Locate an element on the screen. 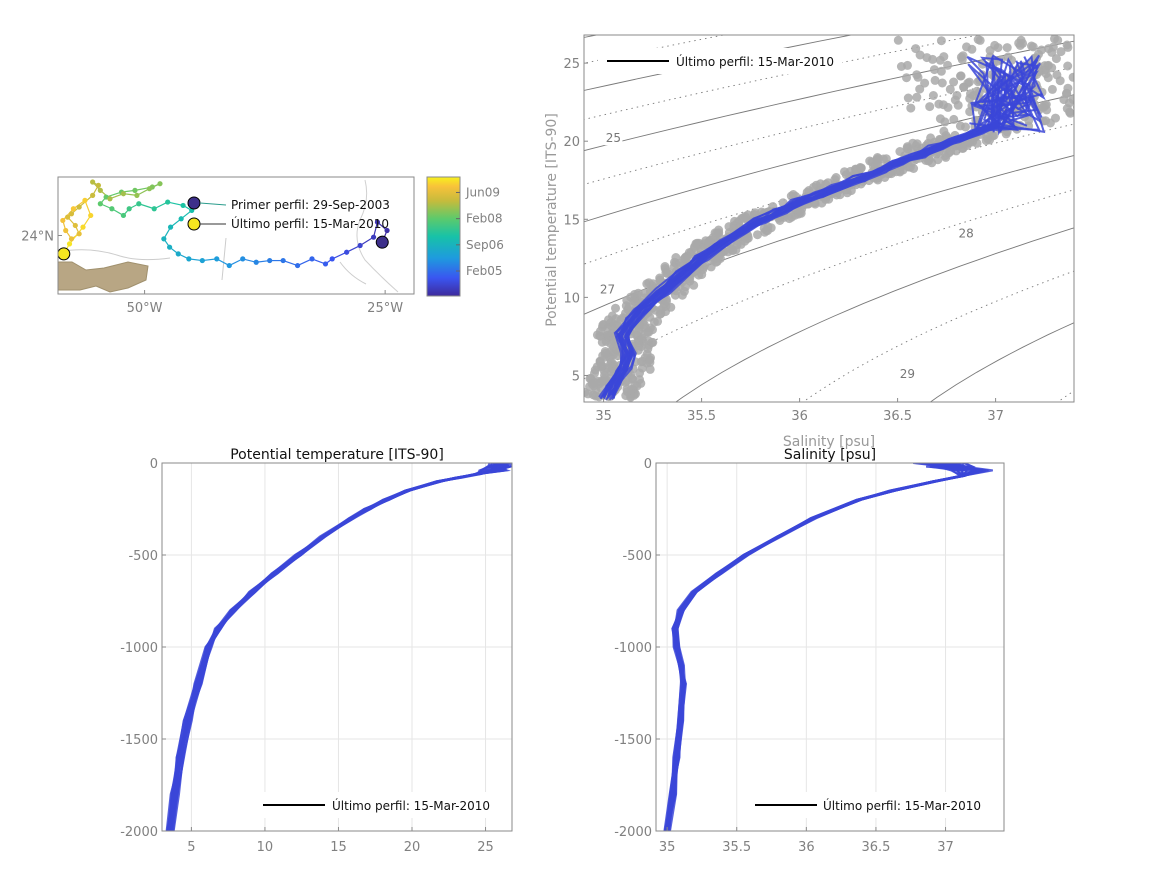 This screenshot has width=1167, height=875. contour-label: 27 is located at coordinates (607, 290).